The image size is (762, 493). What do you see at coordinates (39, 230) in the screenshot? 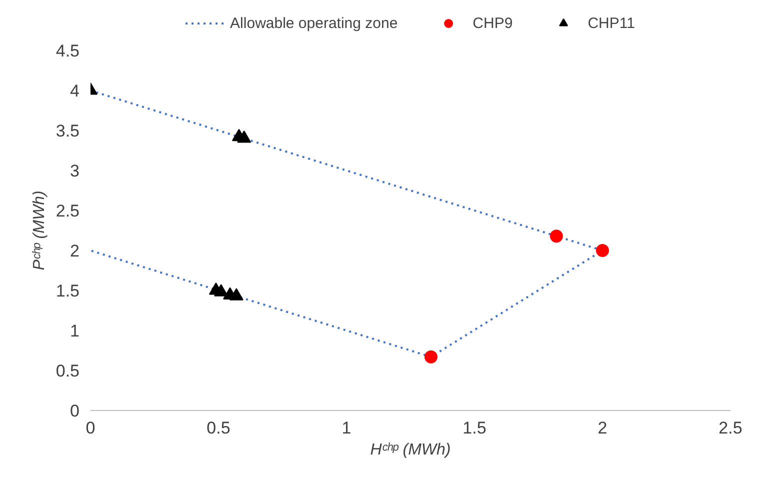
I see `y-axis-title: Pᶜʰᵖ (MWh)` at bounding box center [39, 230].